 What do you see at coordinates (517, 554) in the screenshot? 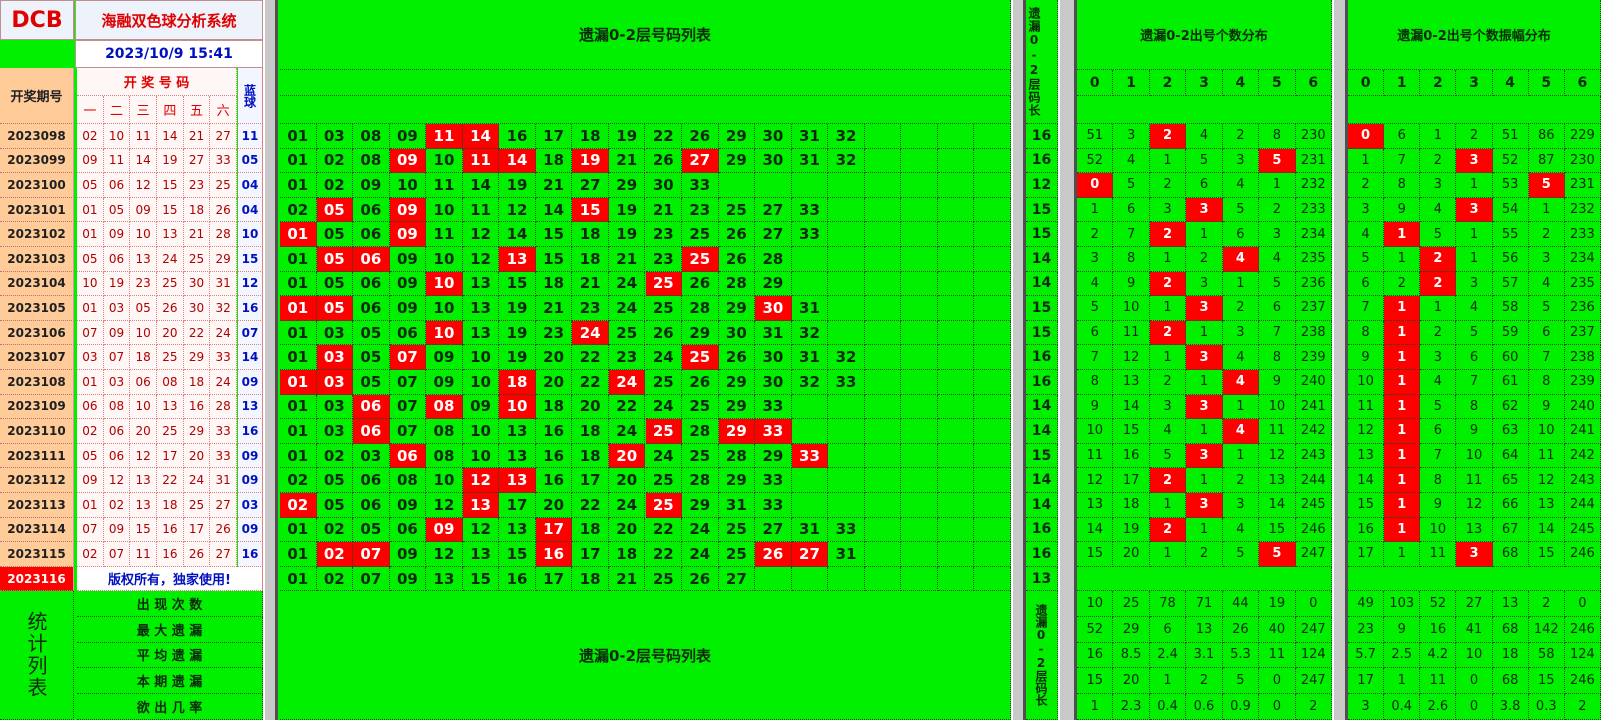
I see `layer-number: 15` at bounding box center [517, 554].